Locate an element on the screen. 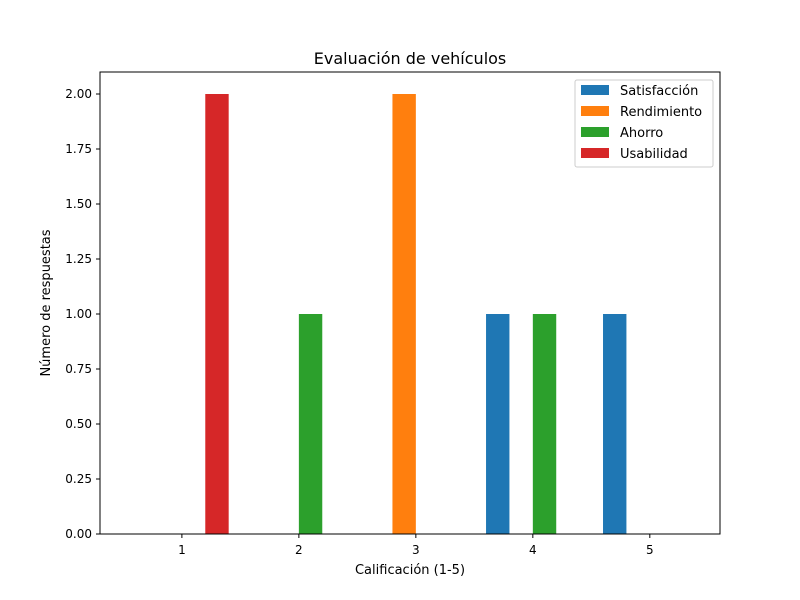  y-tick-label: 2.00 is located at coordinates (78, 94).